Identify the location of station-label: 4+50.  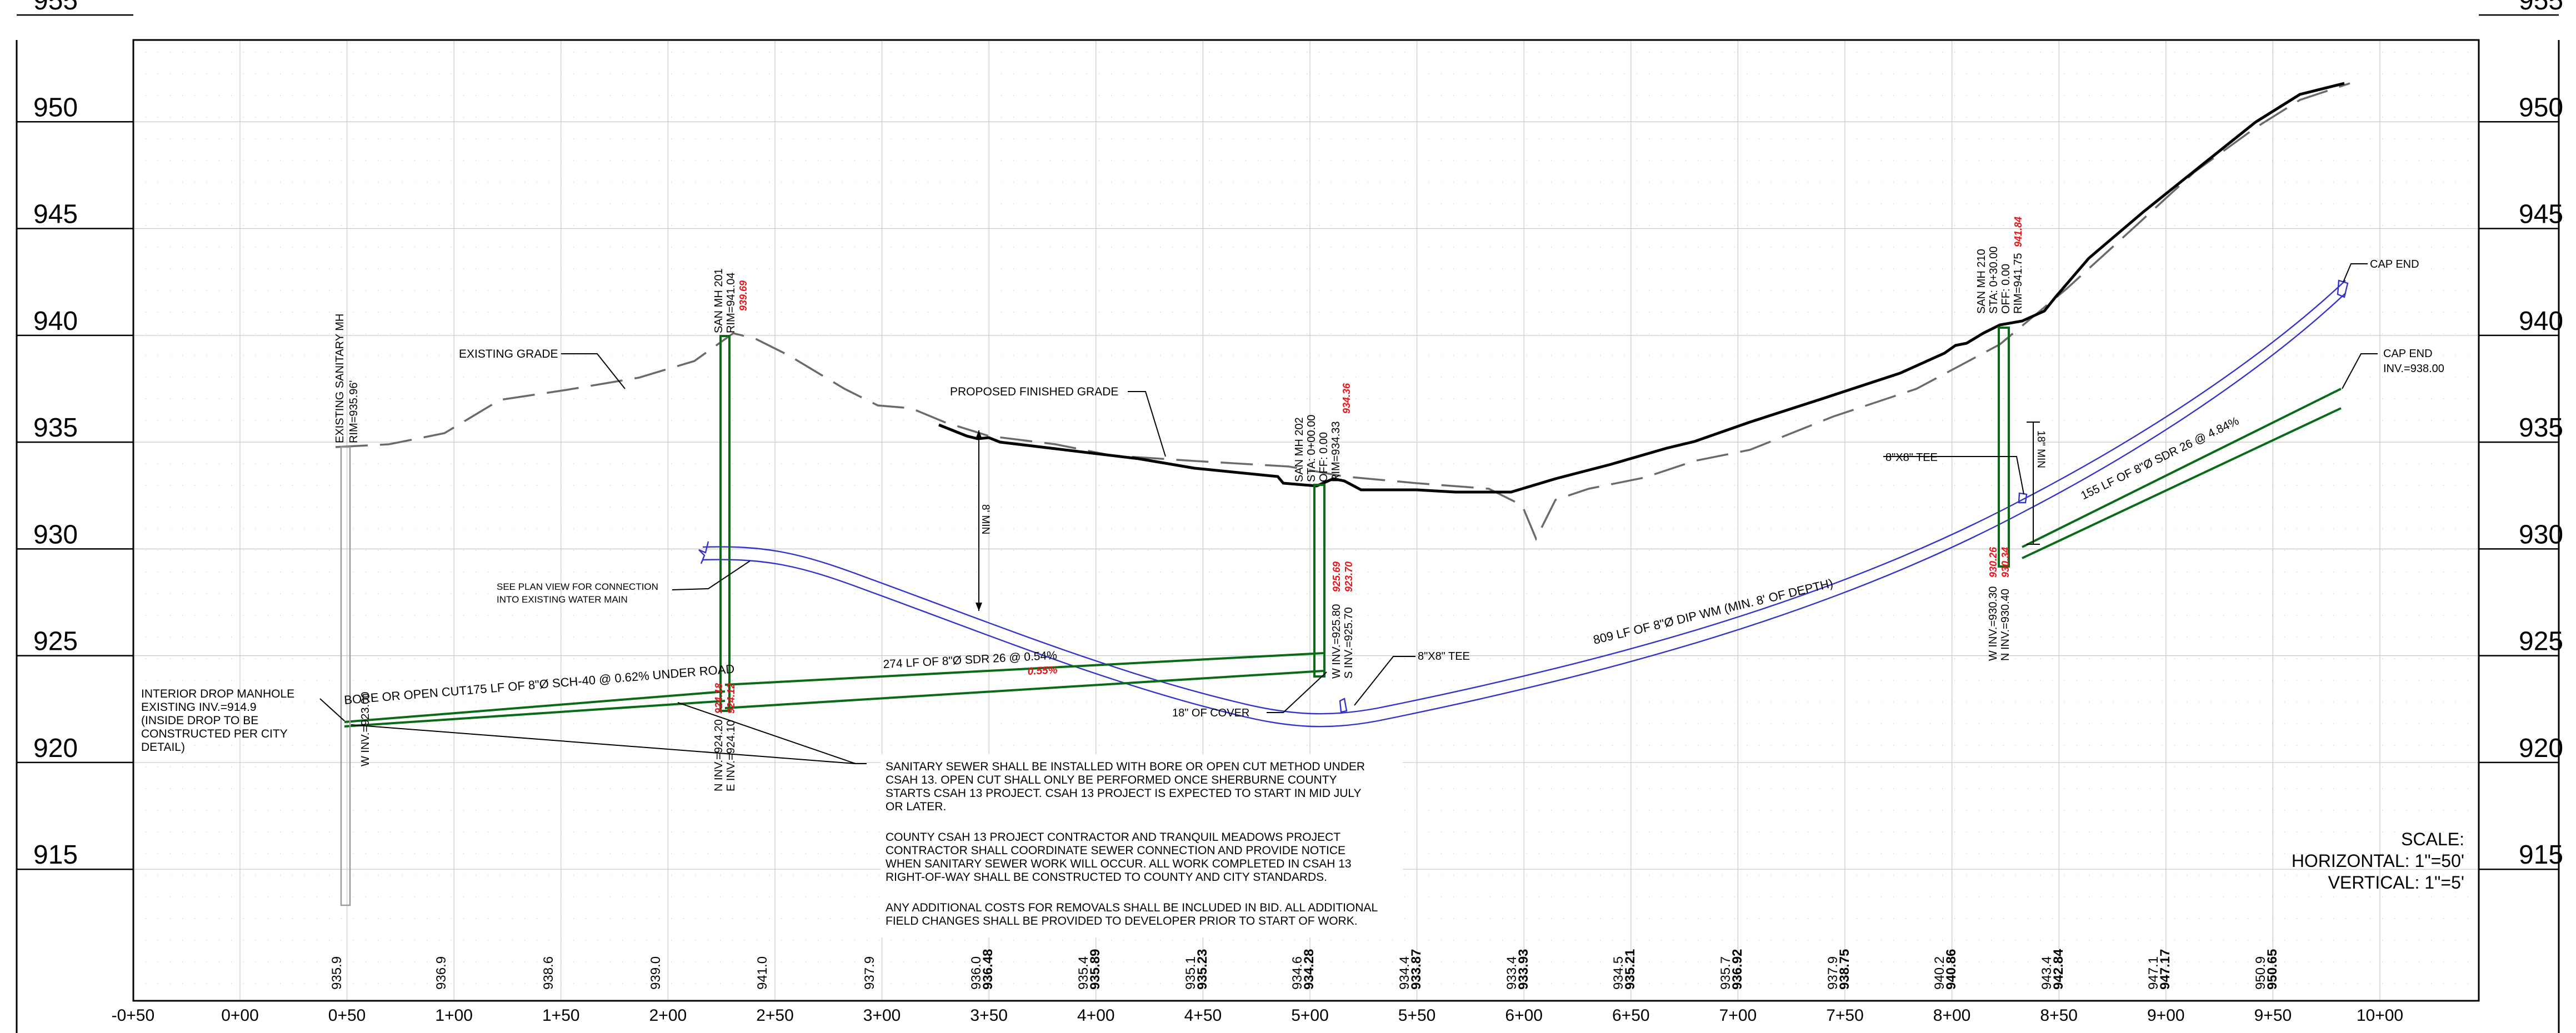
(1203, 1015).